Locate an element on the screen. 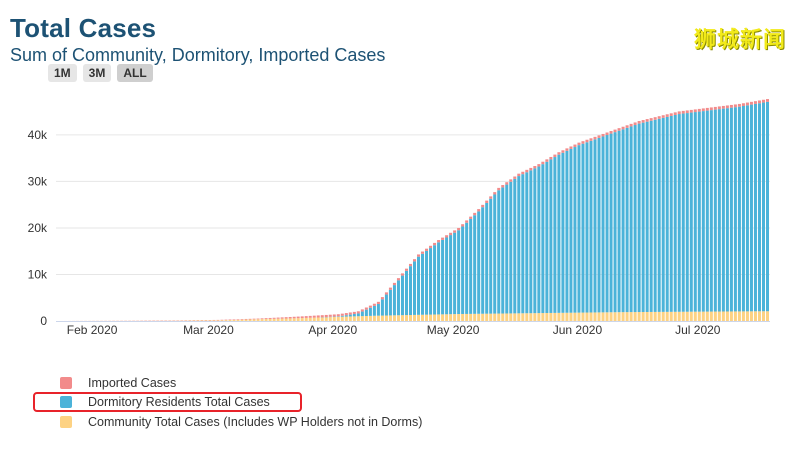 The width and height of the screenshot is (800, 454). legend-item-dormitory: Dormitory Residents Total Cases is located at coordinates (241, 403).